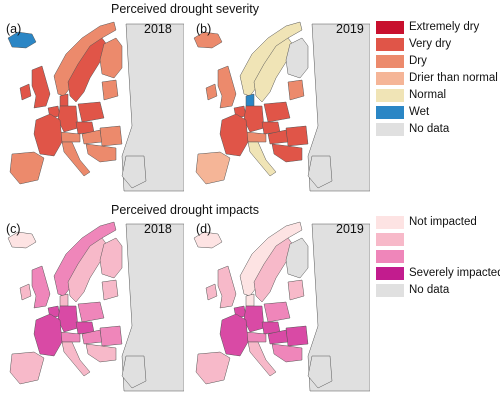  Describe the element at coordinates (350, 229) in the screenshot. I see `year-label-d: 2019` at that location.